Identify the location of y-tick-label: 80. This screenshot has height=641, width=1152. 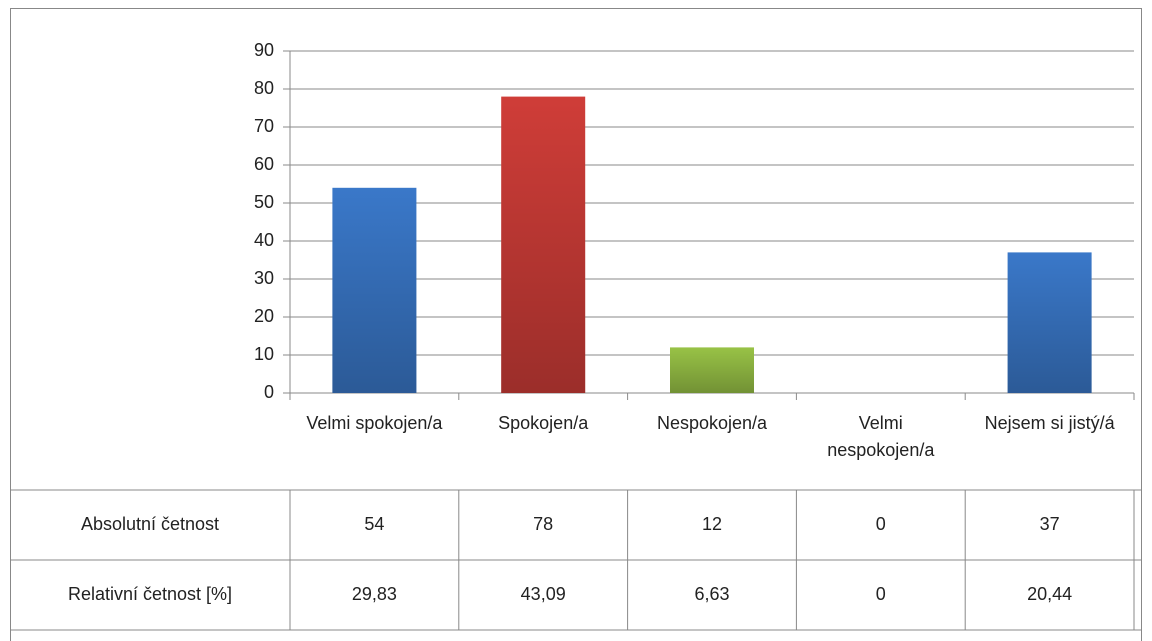
(264, 88).